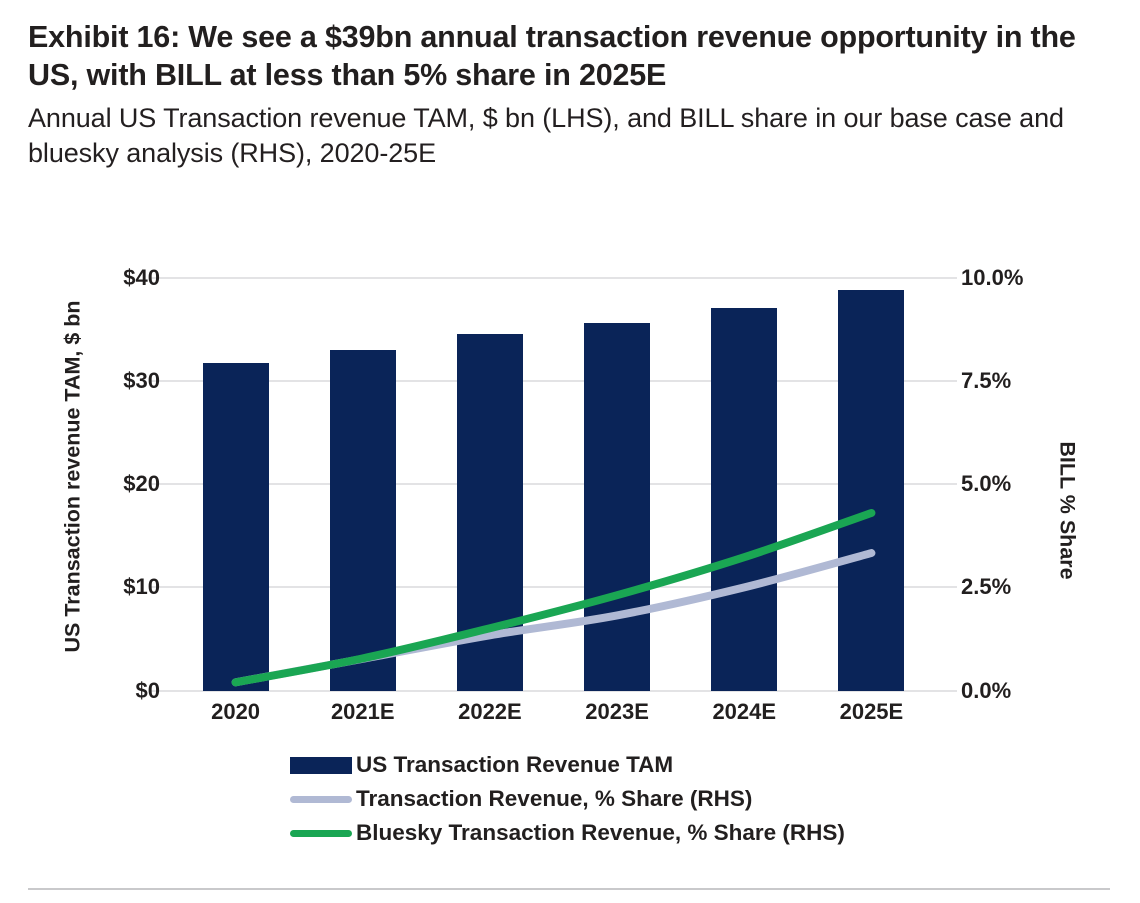 The image size is (1140, 903). Describe the element at coordinates (235, 527) in the screenshot. I see `bar-2020` at that location.